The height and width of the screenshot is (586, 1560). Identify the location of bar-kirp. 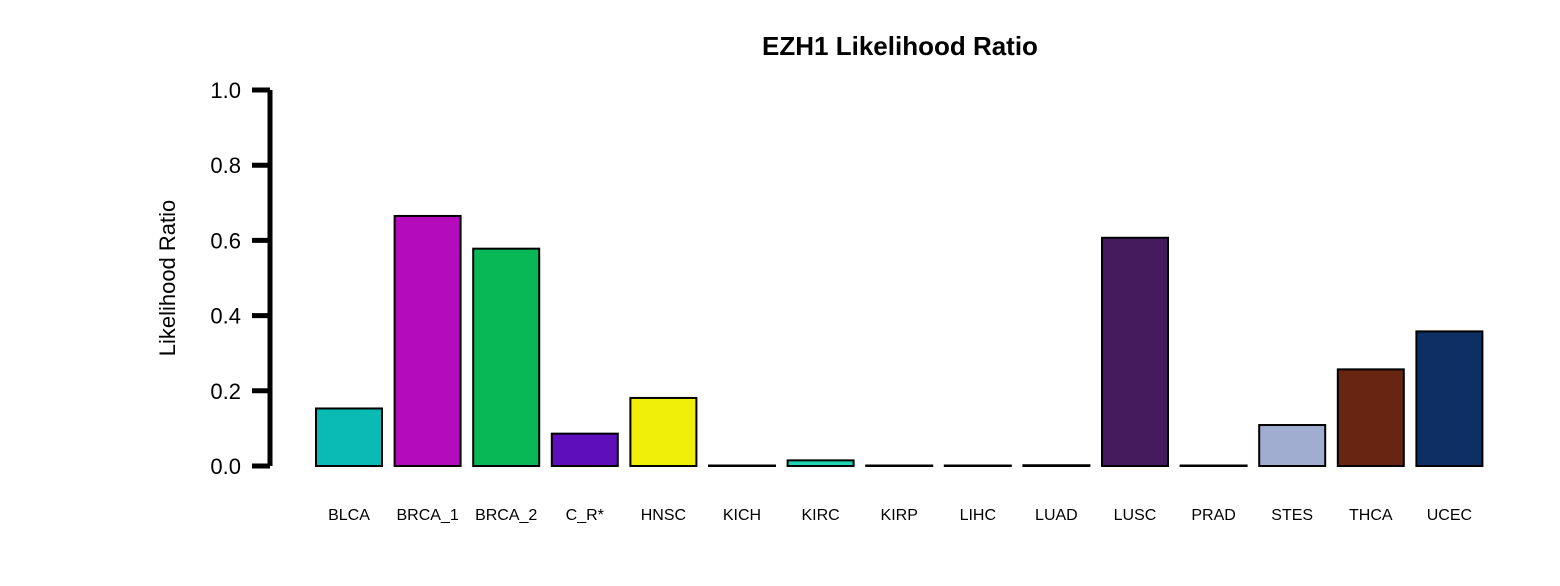
(899, 465).